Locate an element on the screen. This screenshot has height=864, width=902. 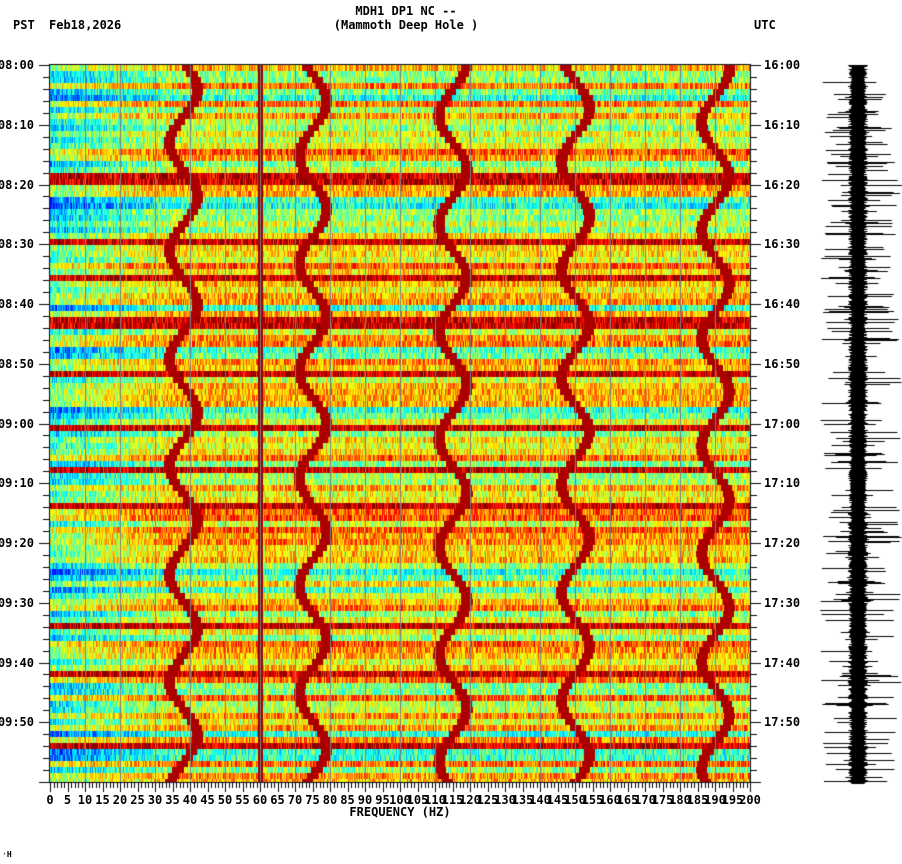
x-tick-label: 200 is located at coordinates (750, 800).